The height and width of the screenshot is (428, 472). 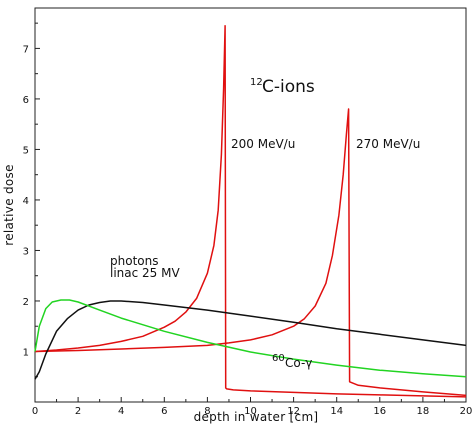 I want to click on x-axis-label: depth in water [cm], so click(x=256, y=417).